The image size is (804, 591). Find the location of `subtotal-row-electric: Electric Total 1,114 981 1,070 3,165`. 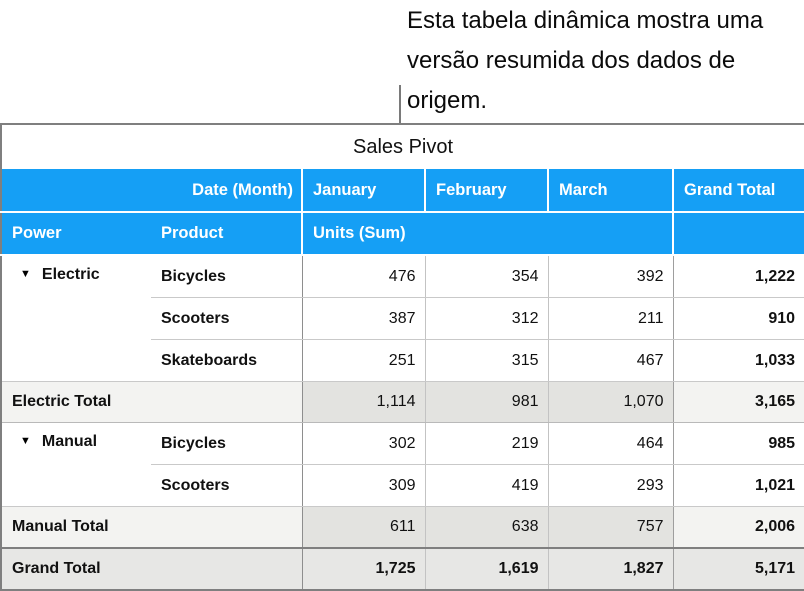

subtotal-row-electric: Electric Total 1,114 981 1,070 3,165 is located at coordinates (402, 402).